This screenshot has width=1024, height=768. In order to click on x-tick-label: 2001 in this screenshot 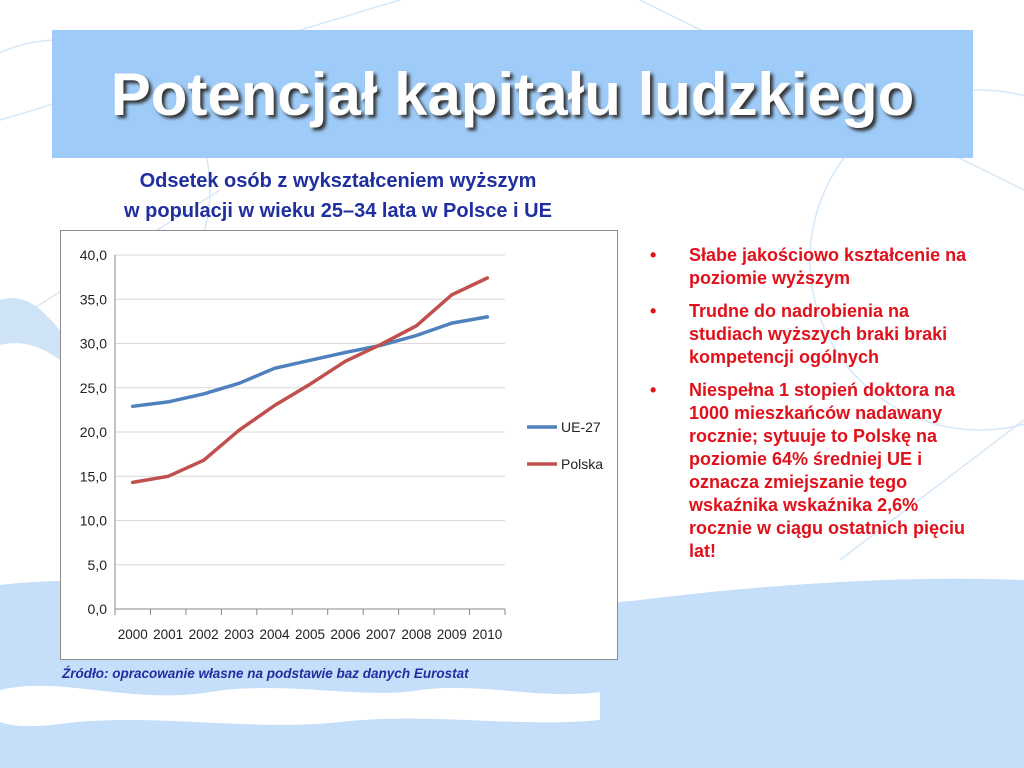, I will do `click(168, 634)`.